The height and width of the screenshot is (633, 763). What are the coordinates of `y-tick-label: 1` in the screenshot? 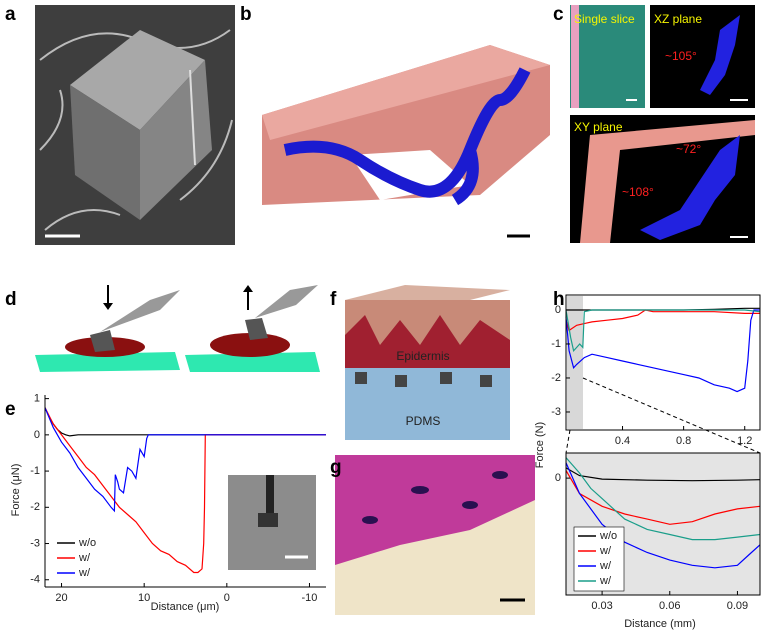 It's located at (37, 399).